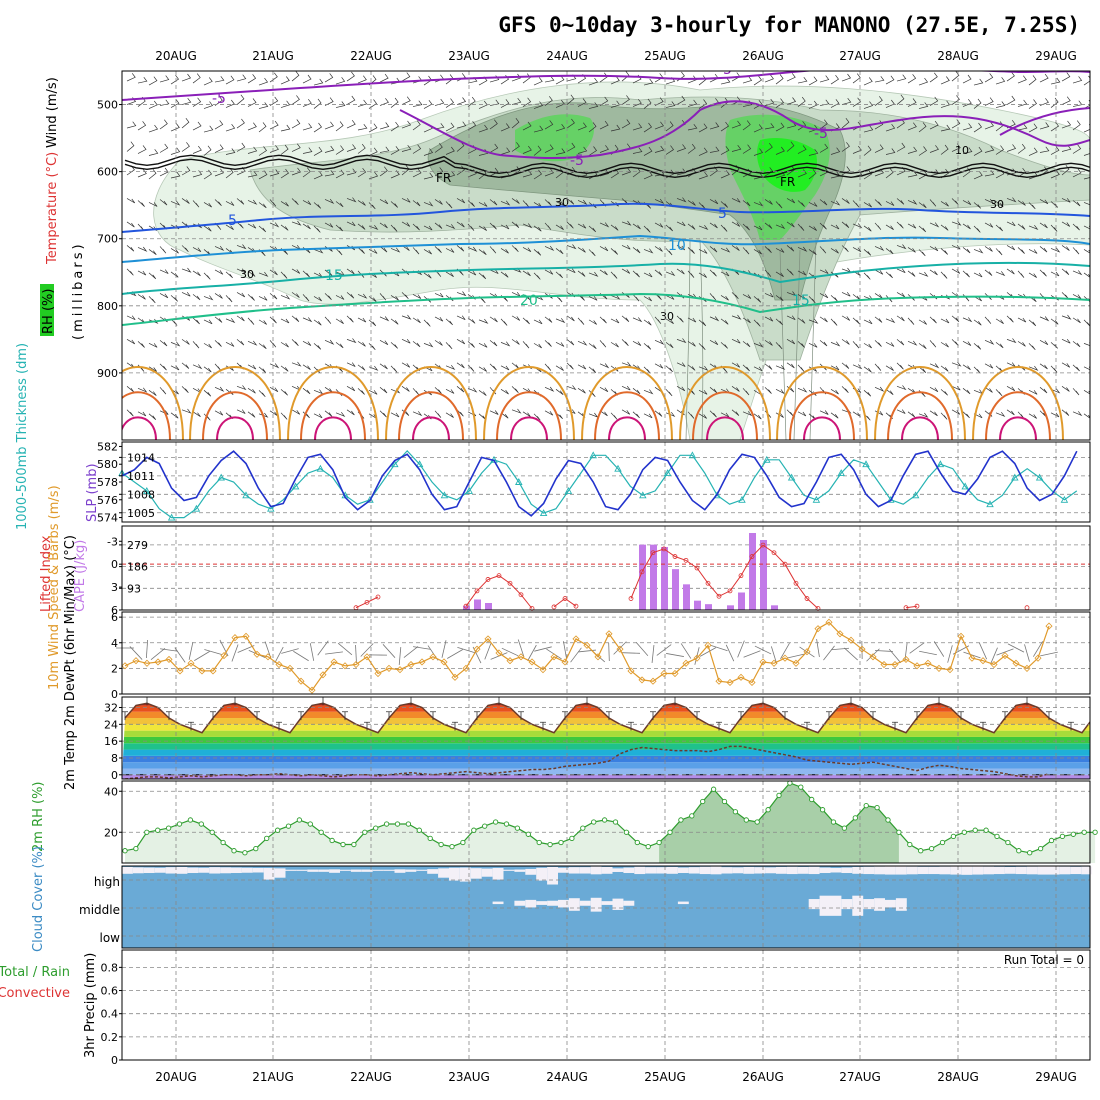 This screenshot has height=1100, width=1100. I want to click on freezing-label-a: FR, so click(443, 178).